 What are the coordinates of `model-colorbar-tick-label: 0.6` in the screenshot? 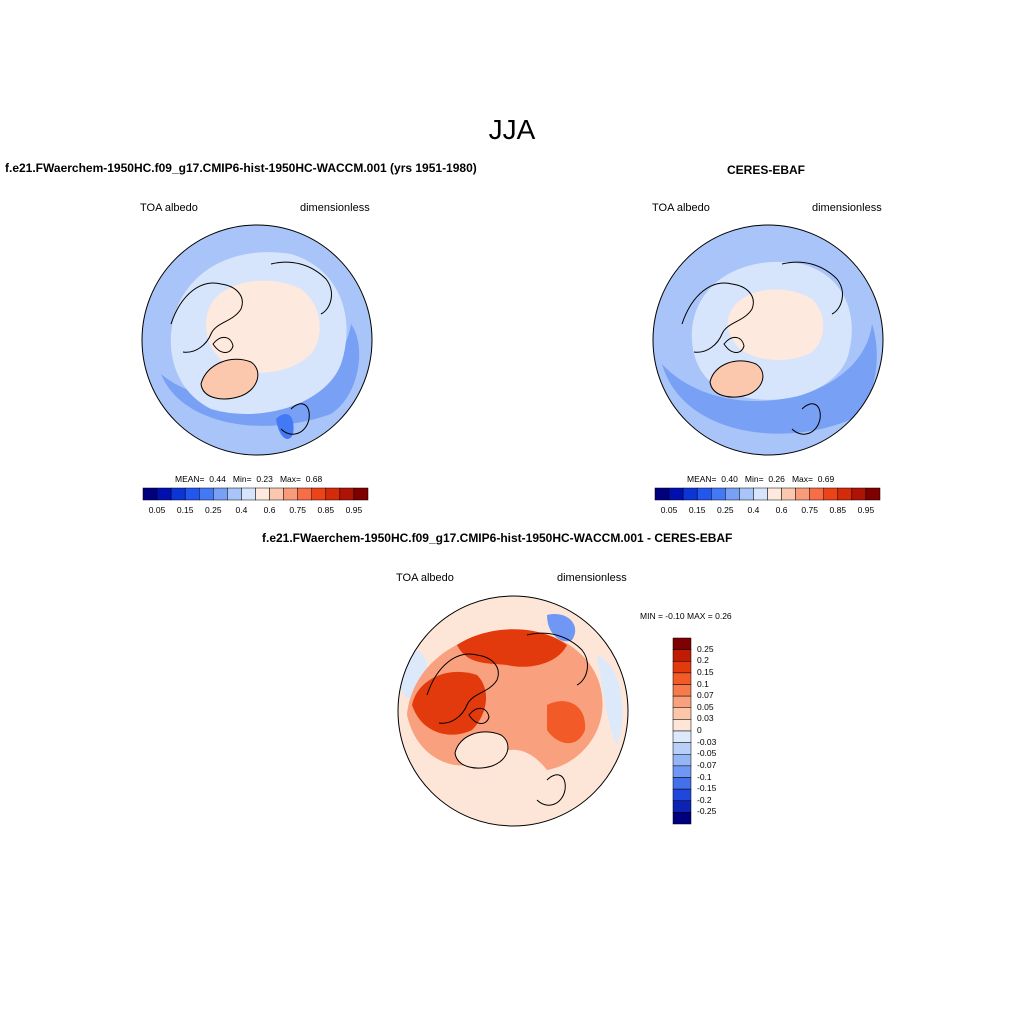 It's located at (269, 510).